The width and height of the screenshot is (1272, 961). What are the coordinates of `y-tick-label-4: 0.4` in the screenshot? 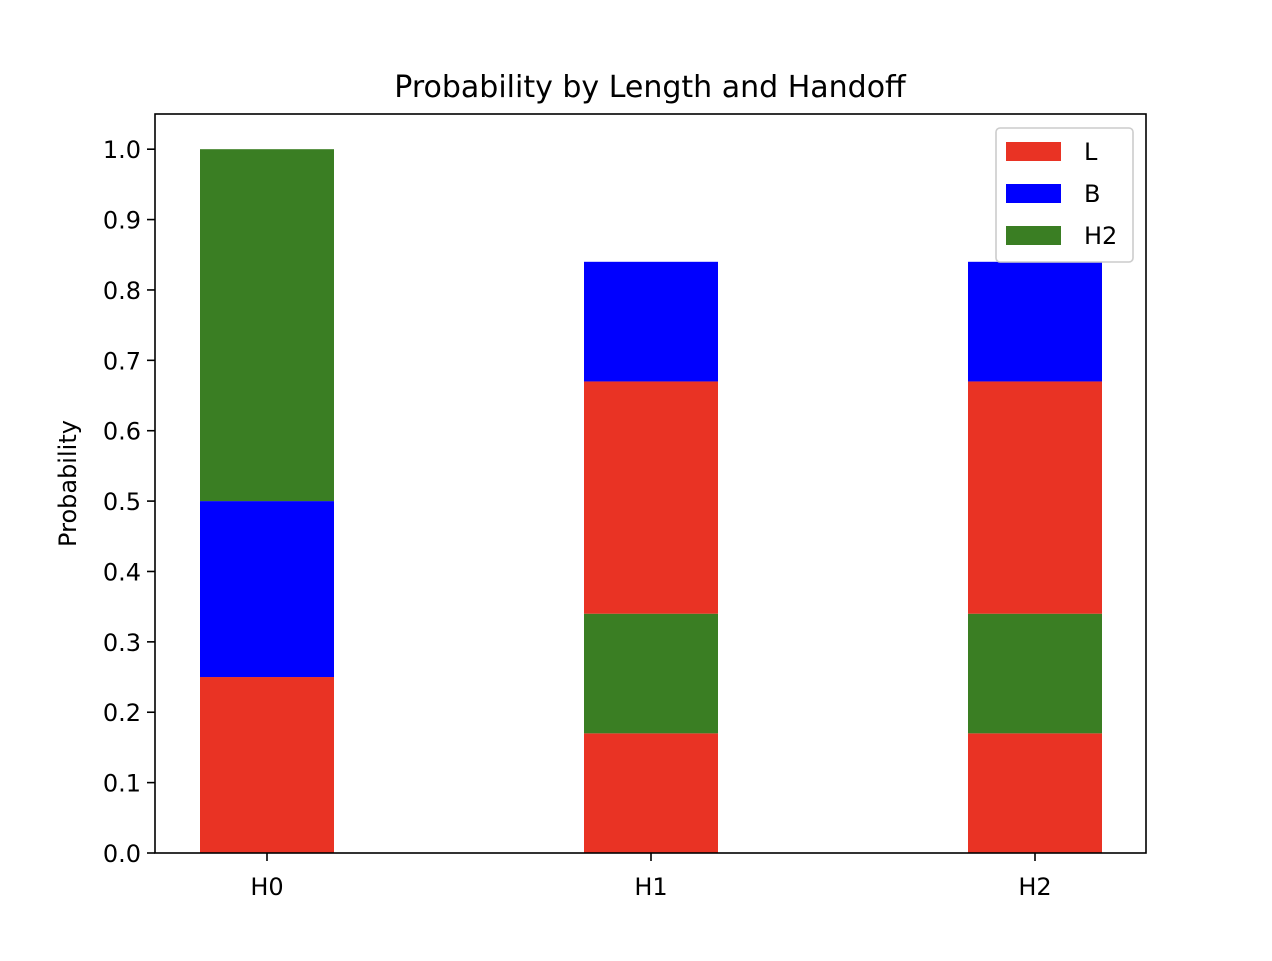 It's located at (122, 572).